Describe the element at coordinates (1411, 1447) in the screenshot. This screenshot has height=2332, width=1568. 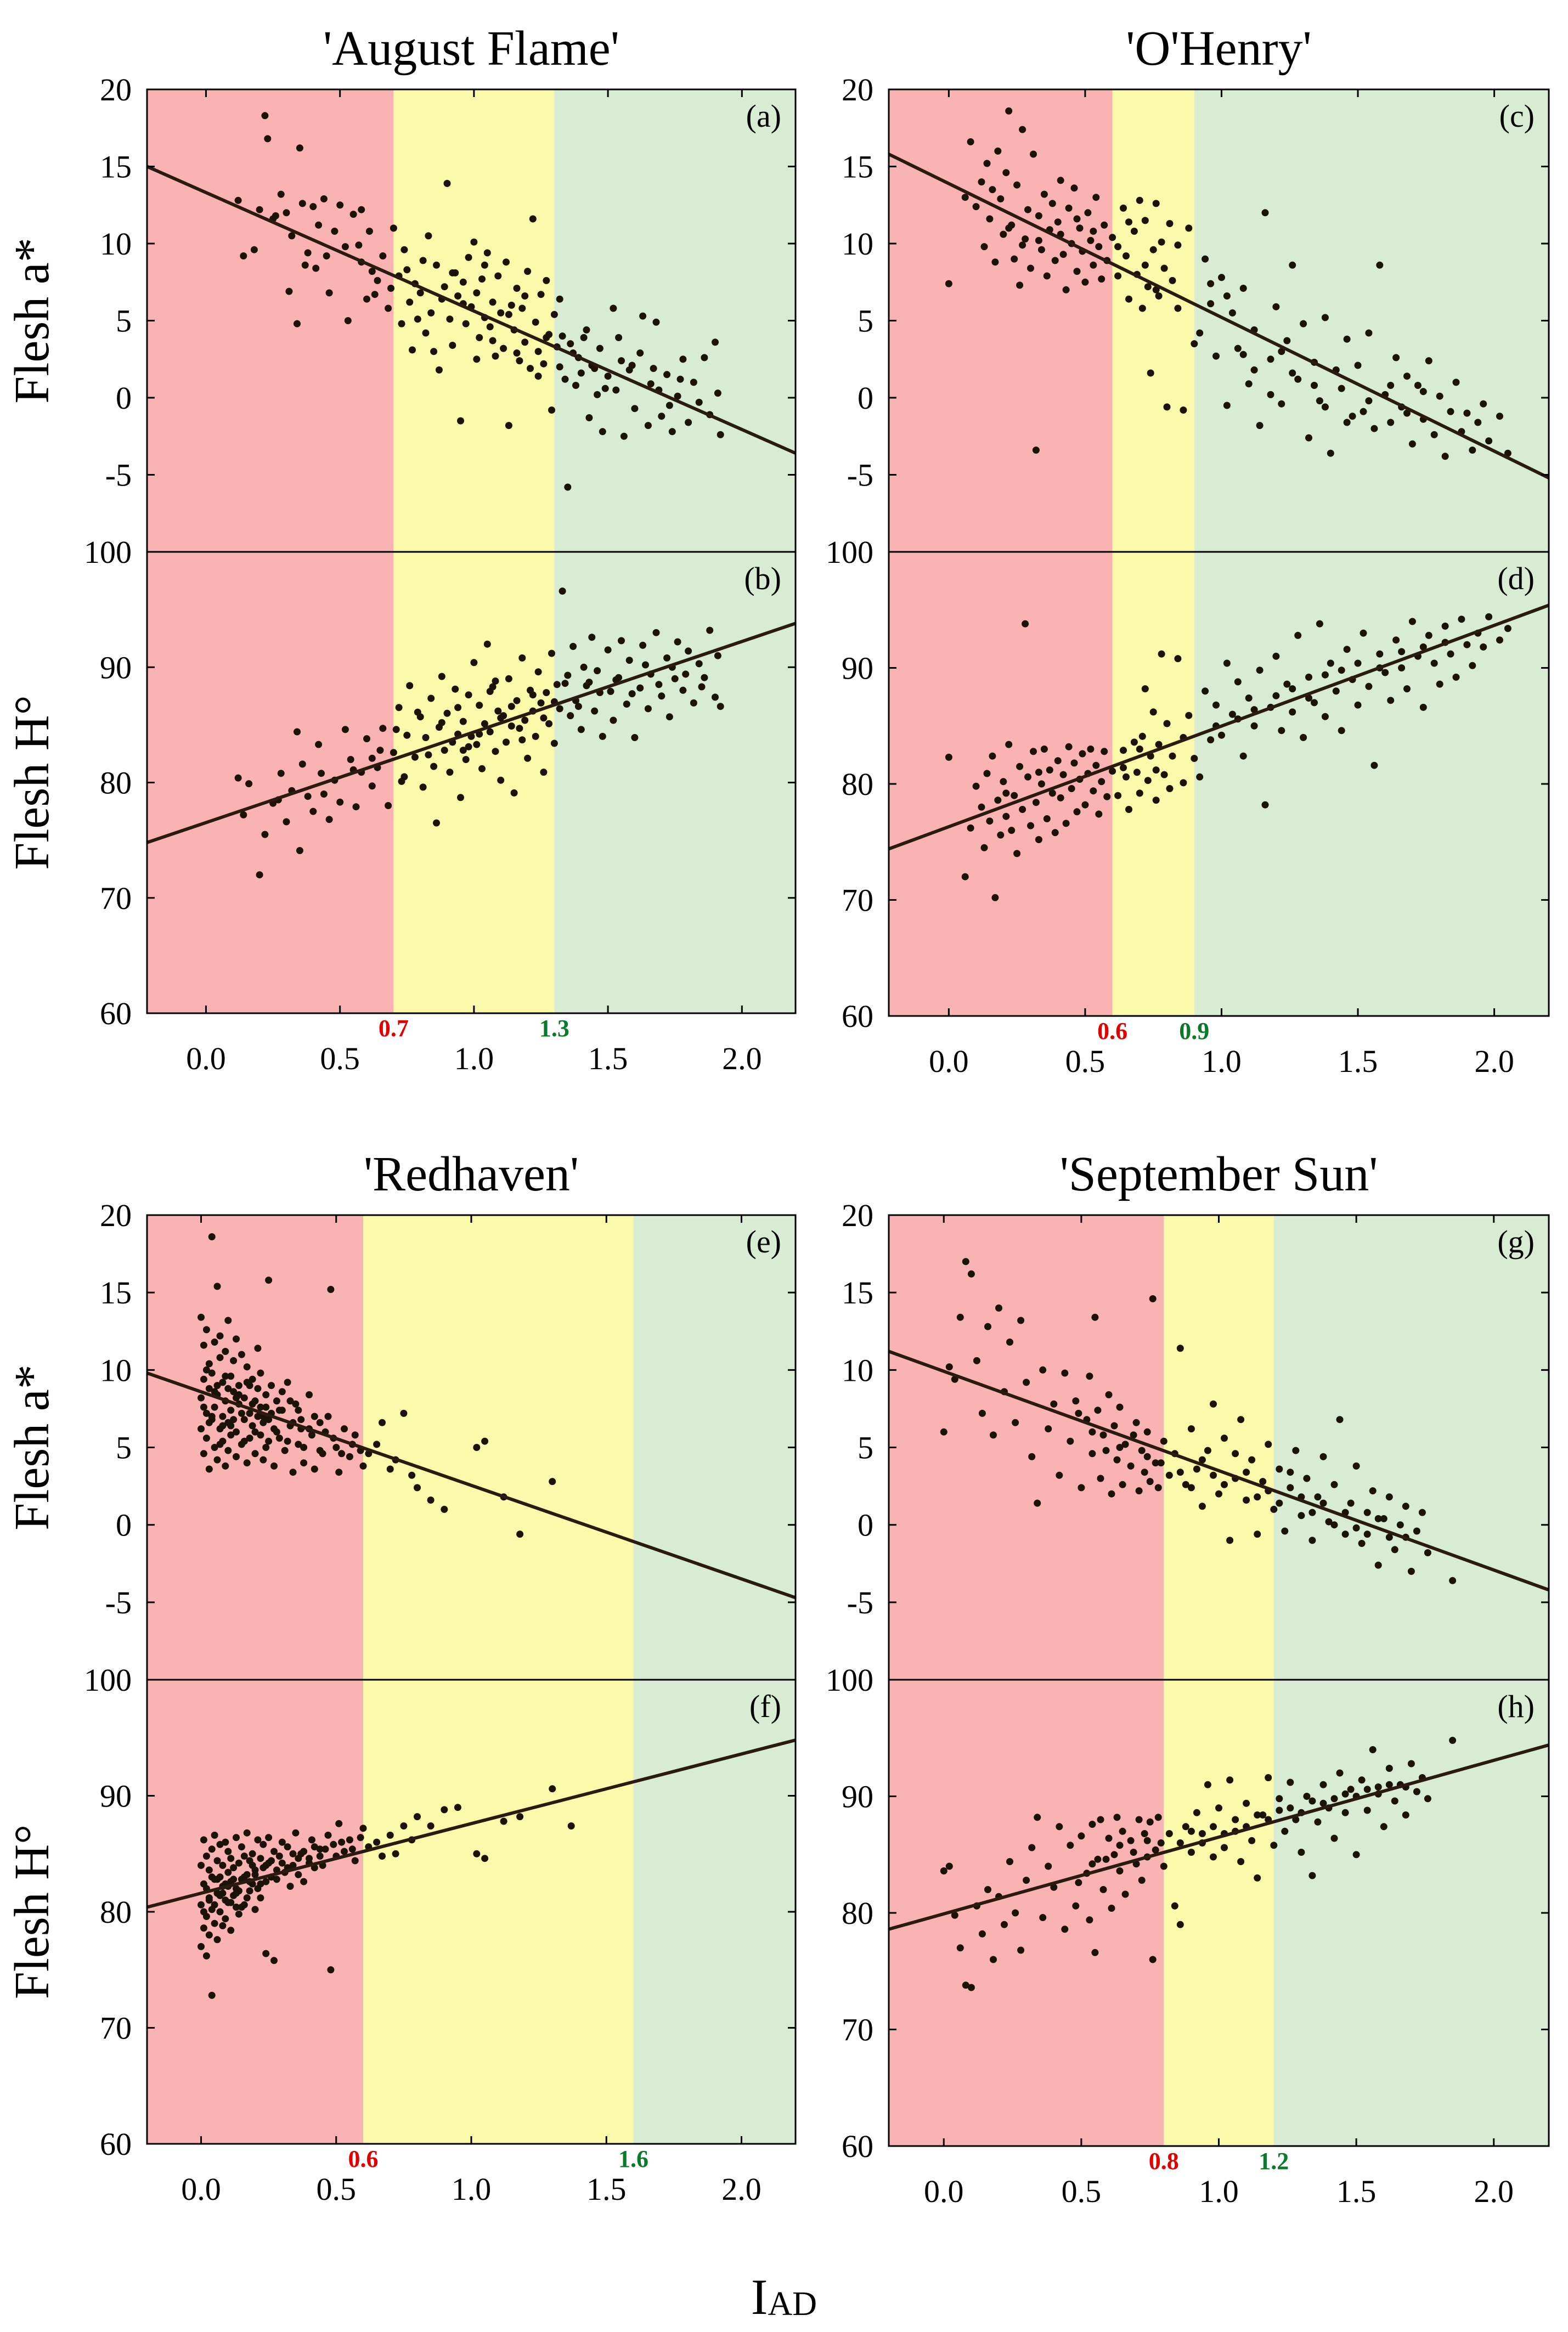
I see `zone-green` at that location.